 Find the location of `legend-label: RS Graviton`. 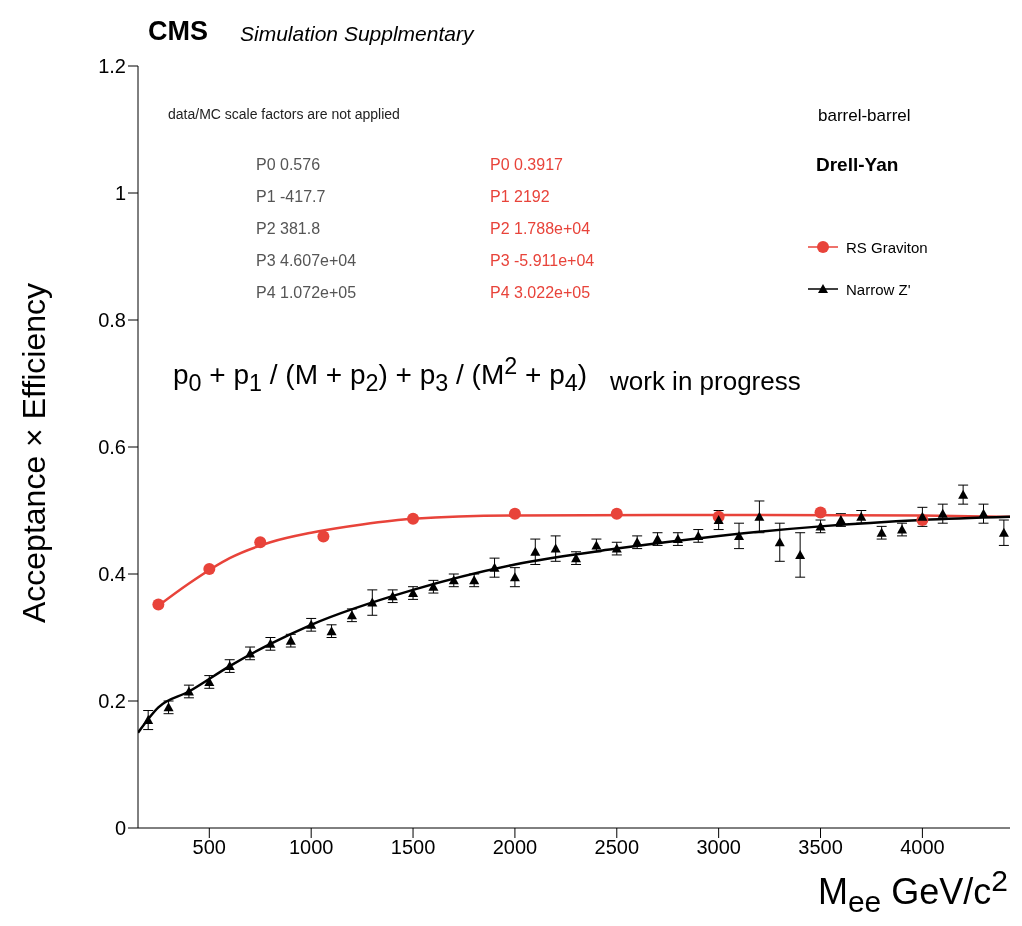

legend-label: RS Graviton is located at coordinates (887, 247).